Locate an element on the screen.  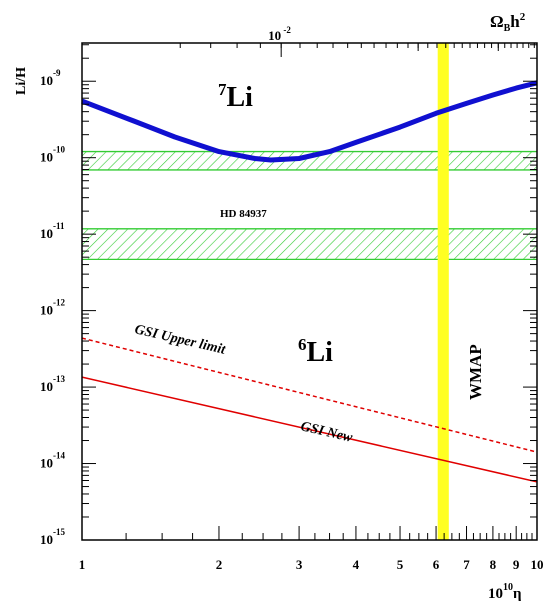
x-tick-label: 5 is located at coordinates (400, 564).